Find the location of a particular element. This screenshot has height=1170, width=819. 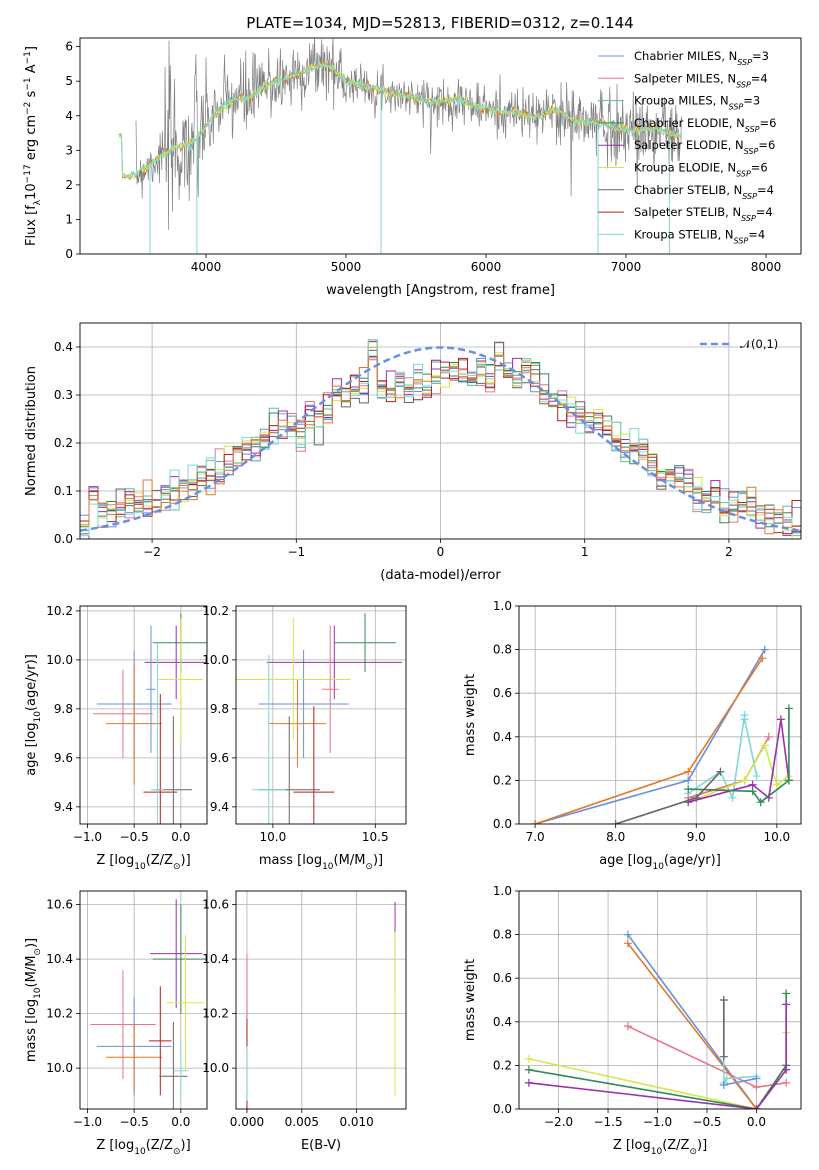

plot-area-age-vs-mass is located at coordinates (321, 715).